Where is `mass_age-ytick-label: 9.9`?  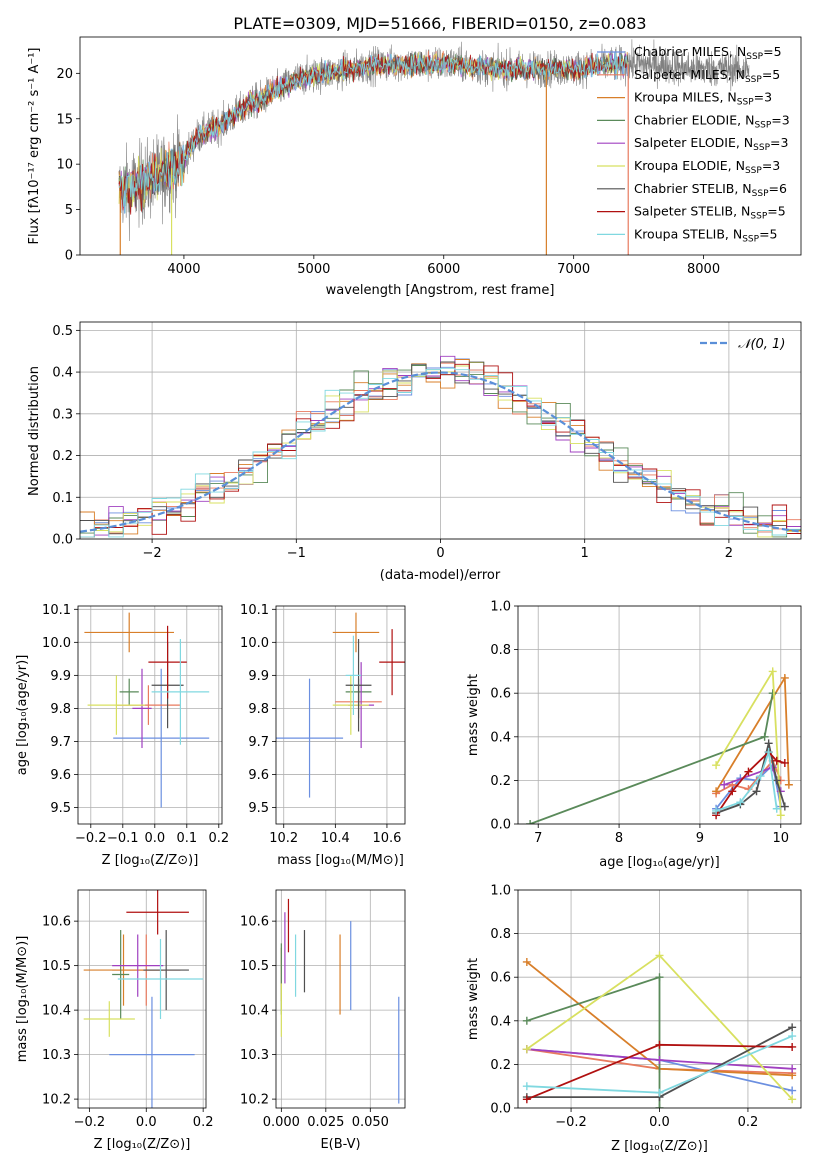
mass_age-ytick-label: 9.9 is located at coordinates (258, 676).